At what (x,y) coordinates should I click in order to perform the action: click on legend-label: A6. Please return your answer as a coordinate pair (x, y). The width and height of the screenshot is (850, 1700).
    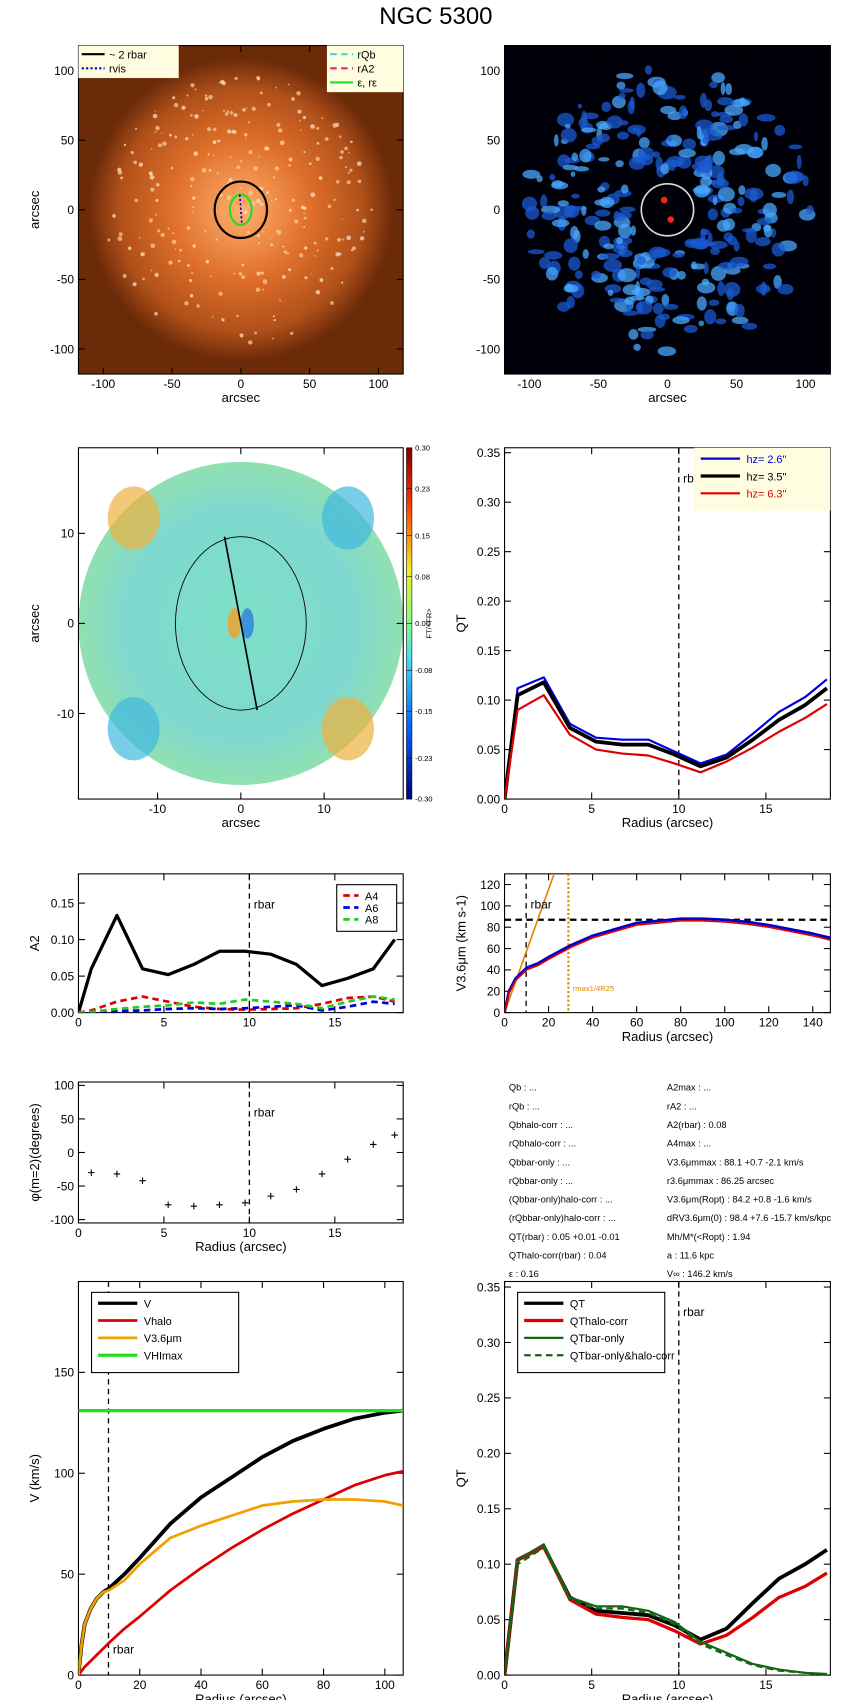
    Looking at the image, I should click on (371, 909).